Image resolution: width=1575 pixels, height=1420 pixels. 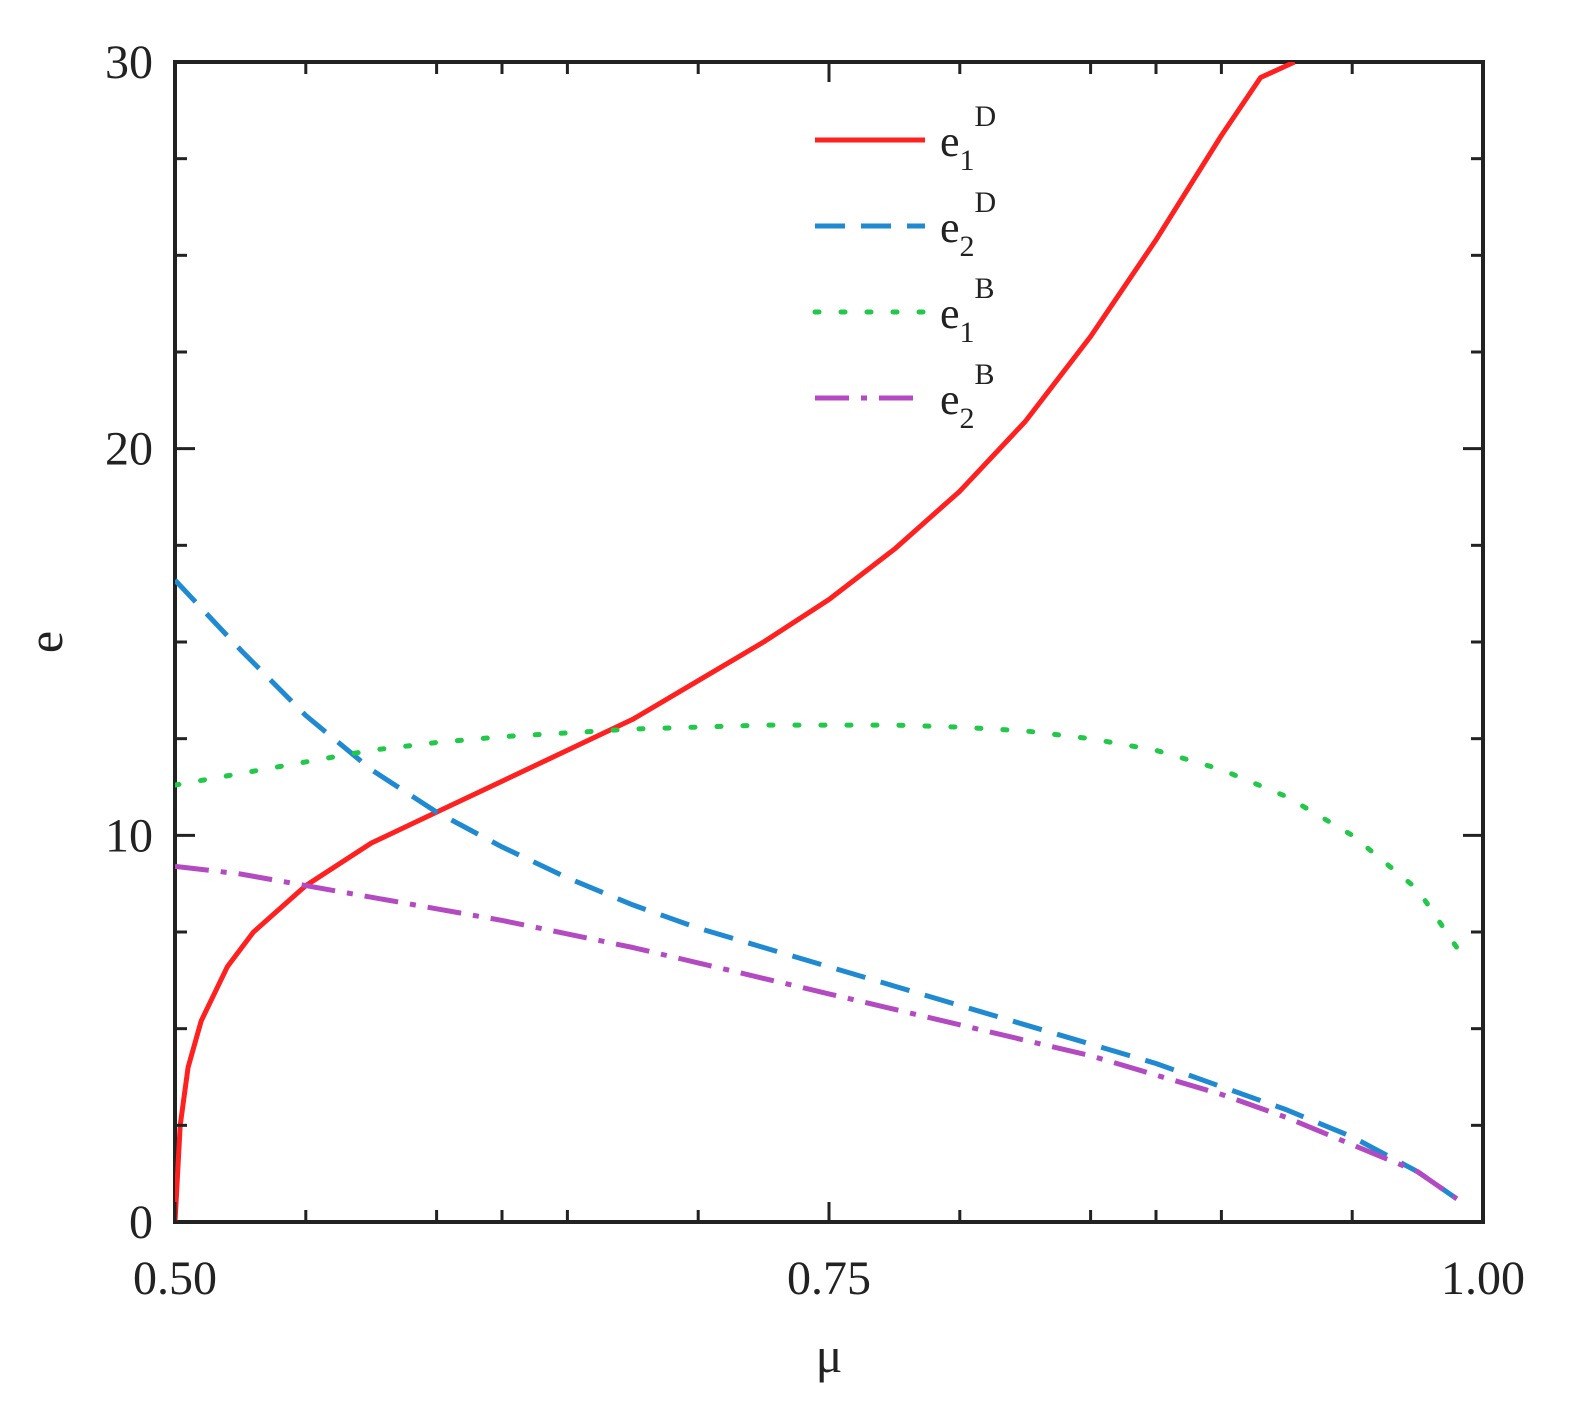 I want to click on legend-item-e2D: e2D, so click(x=905, y=224).